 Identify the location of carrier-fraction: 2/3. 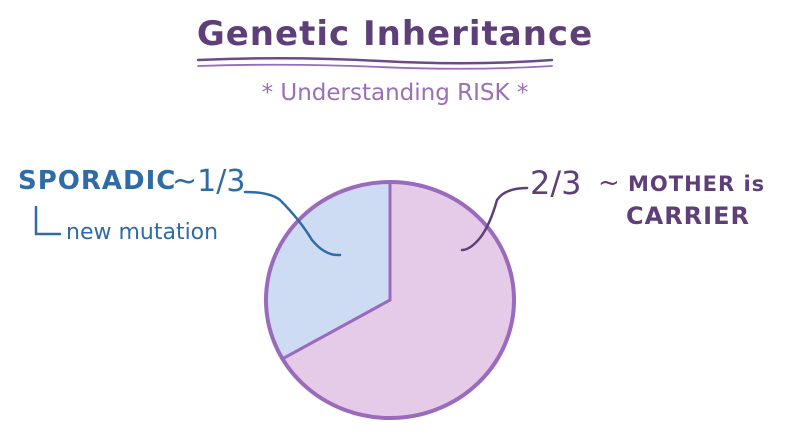
(556, 183).